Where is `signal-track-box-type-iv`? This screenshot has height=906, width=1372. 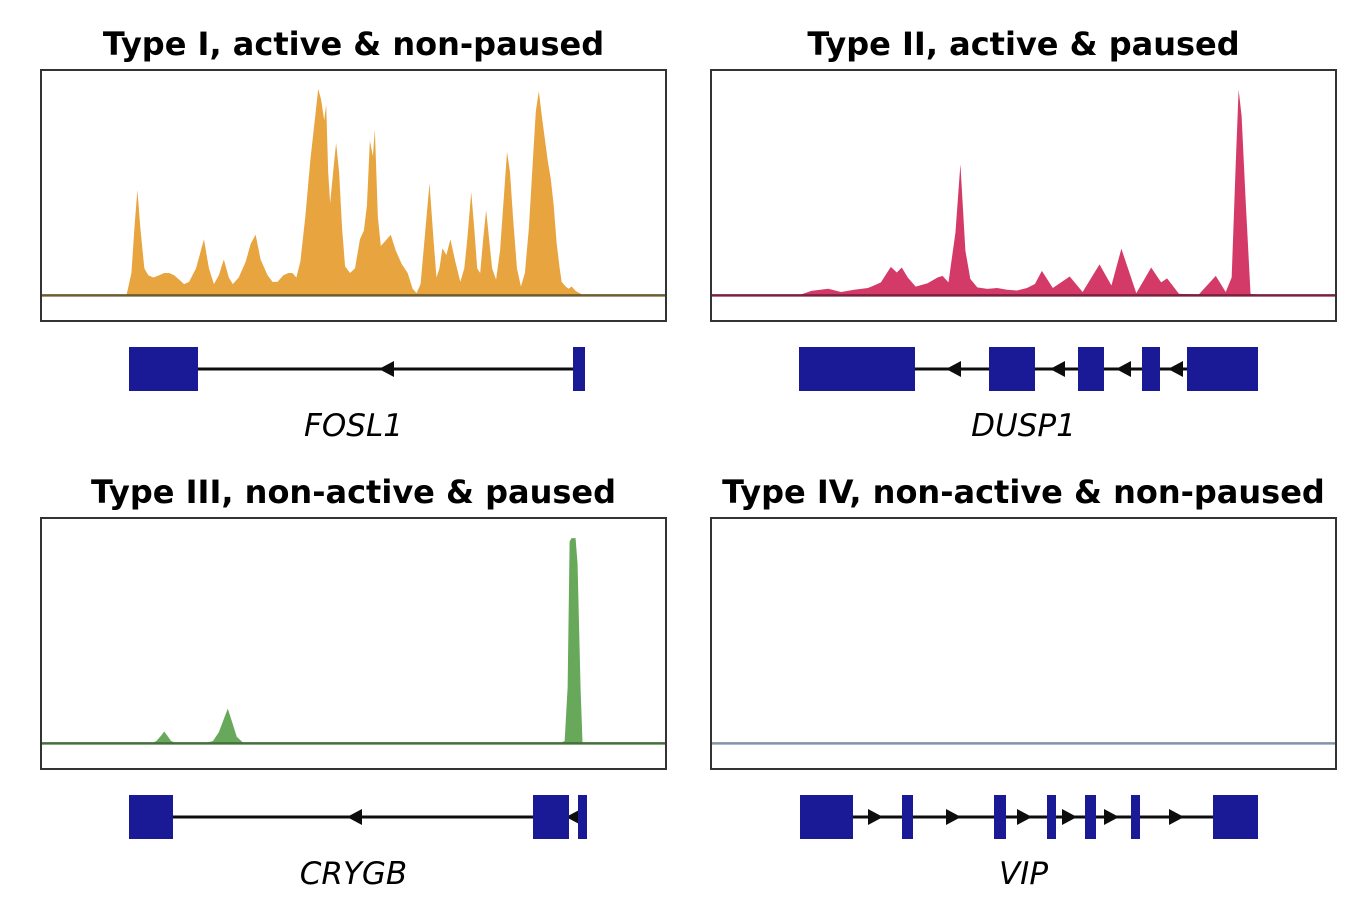 signal-track-box-type-iv is located at coordinates (1023, 643).